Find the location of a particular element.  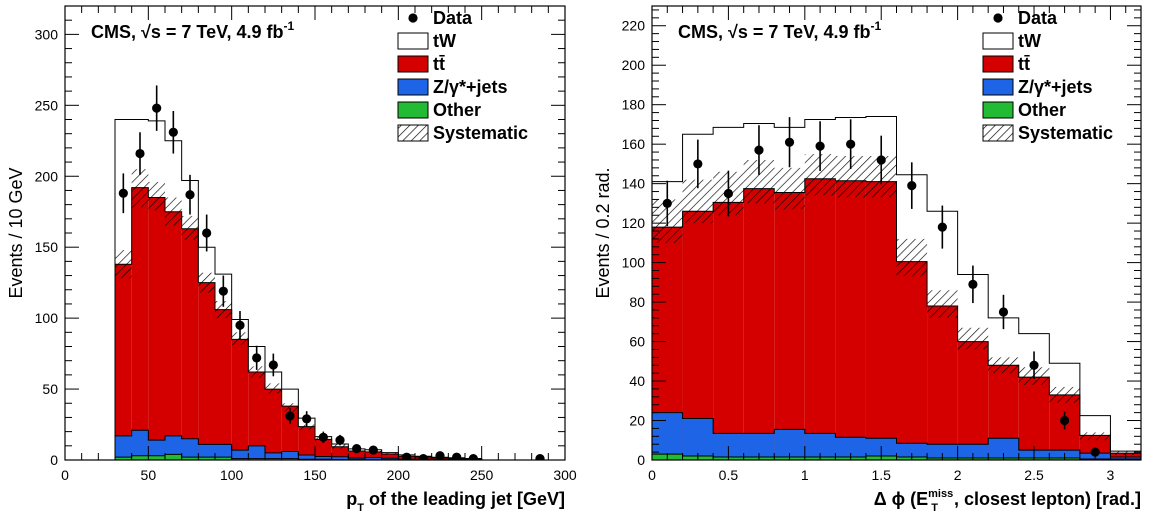

x-tick-label: 0.5 is located at coordinates (729, 475).